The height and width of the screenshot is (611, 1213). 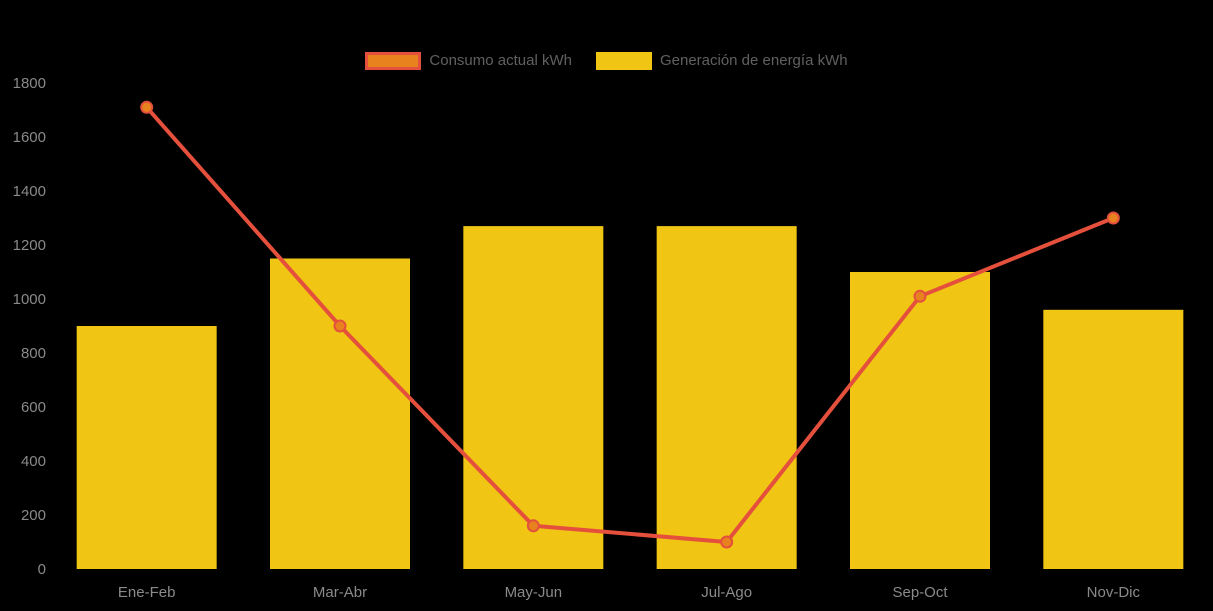 What do you see at coordinates (146, 447) in the screenshot?
I see `bar-Ene-Feb` at bounding box center [146, 447].